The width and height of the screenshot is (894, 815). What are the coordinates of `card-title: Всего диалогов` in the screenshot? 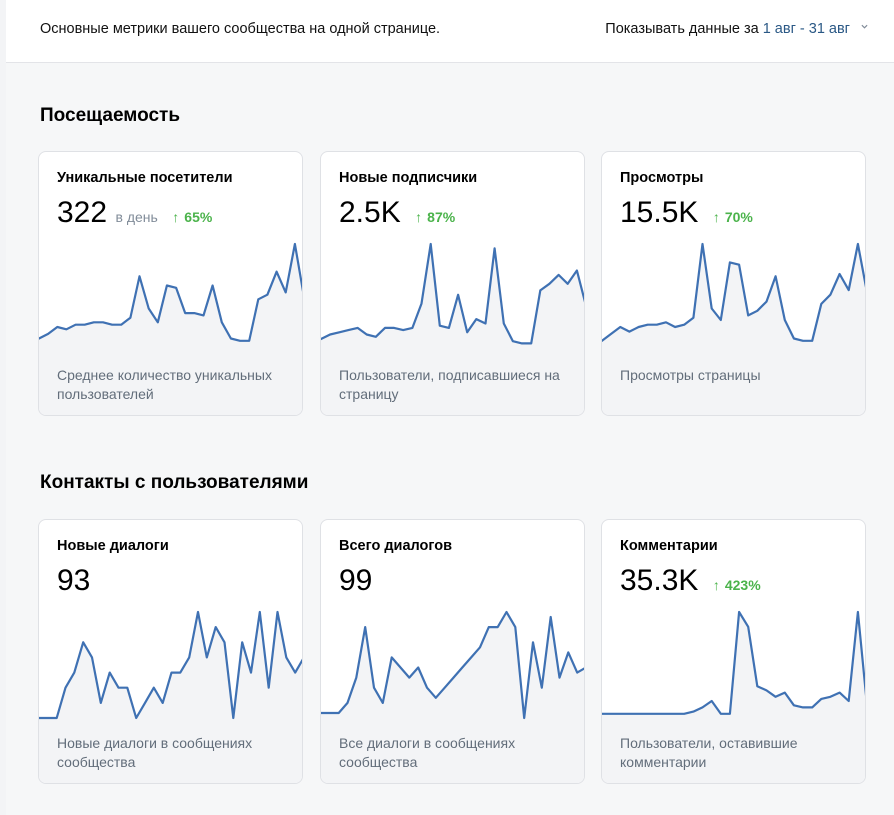 It's located at (396, 546).